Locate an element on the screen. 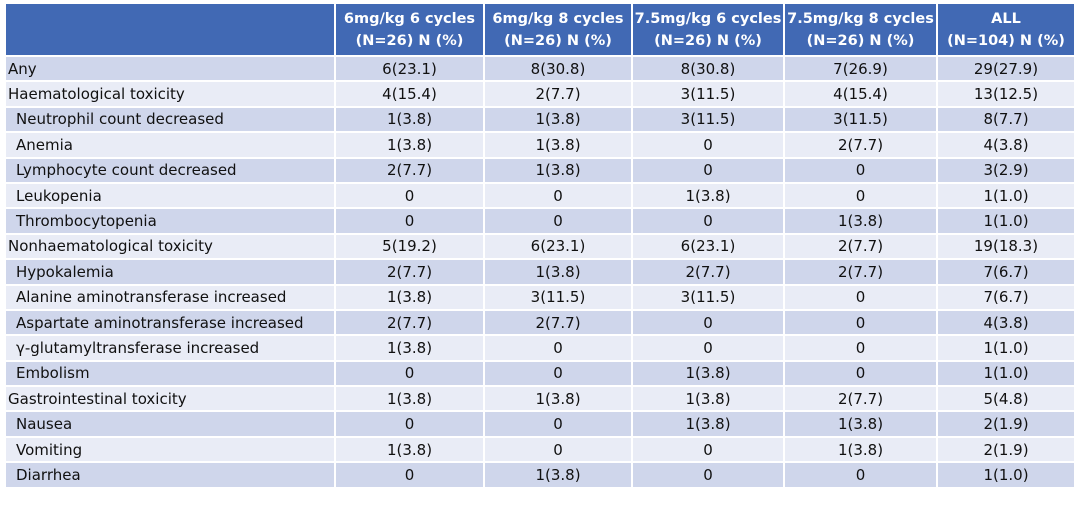 This screenshot has height=525, width=1080. cell-value: 6(23.1) is located at coordinates (558, 246).